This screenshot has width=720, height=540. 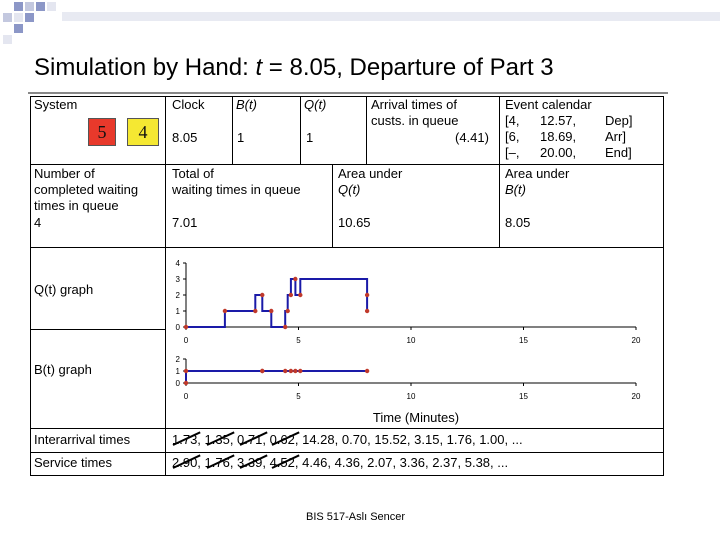 I want to click on event-calendar-label: Event calendar, so click(x=548, y=104).